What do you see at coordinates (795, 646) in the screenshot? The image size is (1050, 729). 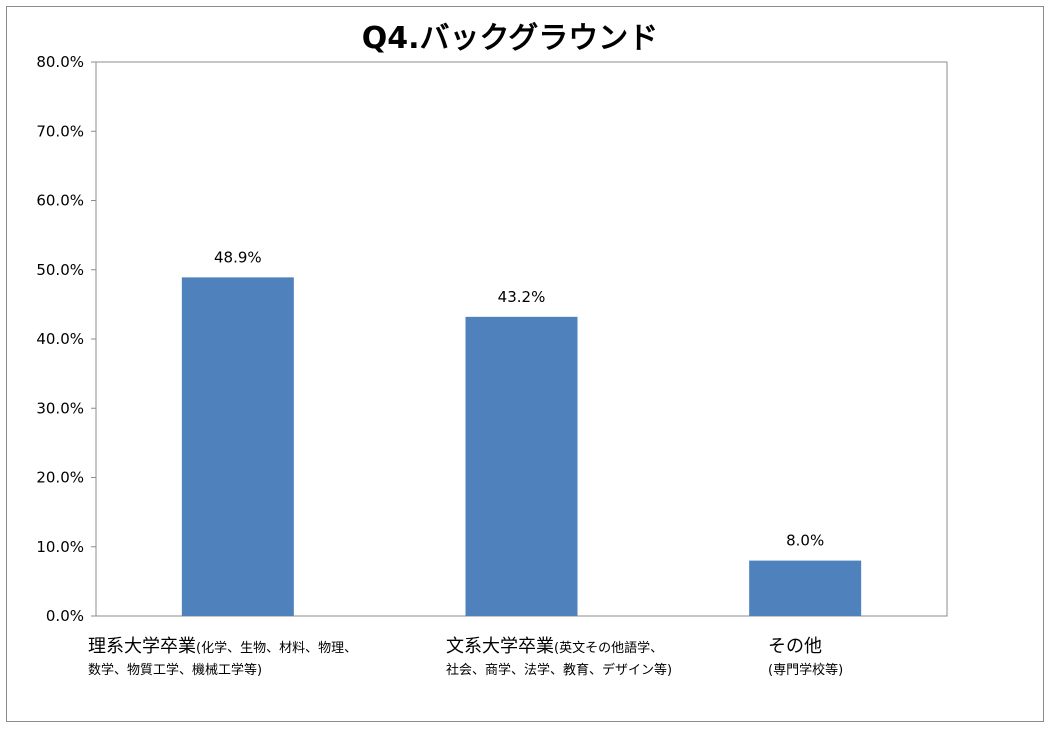 I see `category-main-label: その他` at bounding box center [795, 646].